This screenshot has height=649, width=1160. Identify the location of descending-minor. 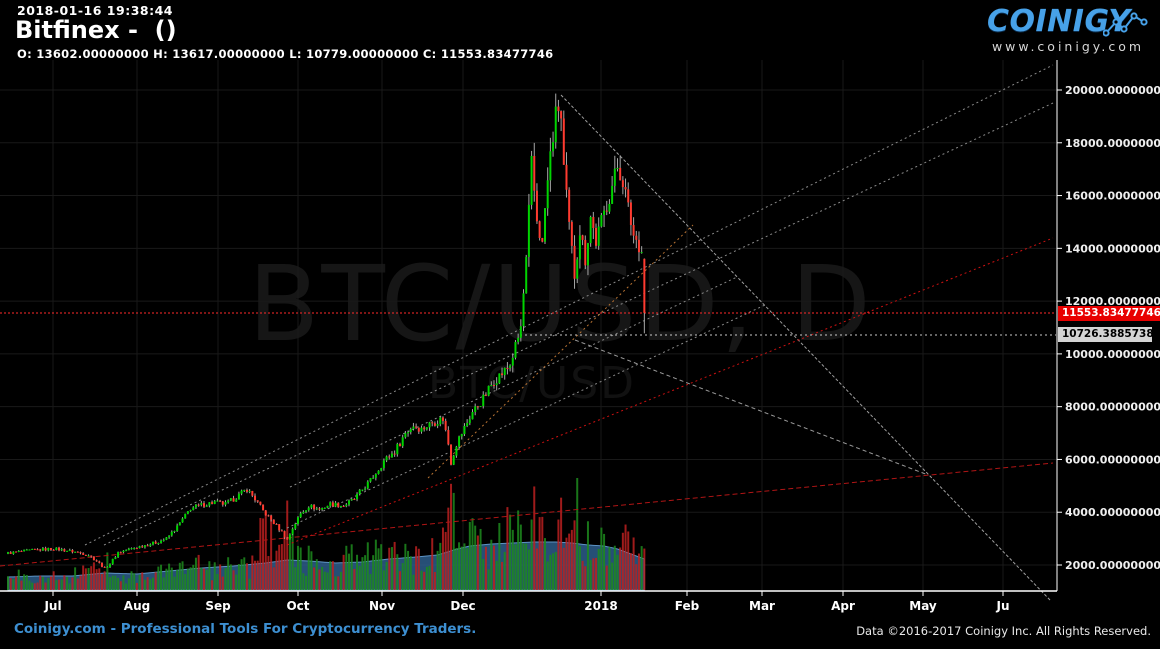
(751, 407).